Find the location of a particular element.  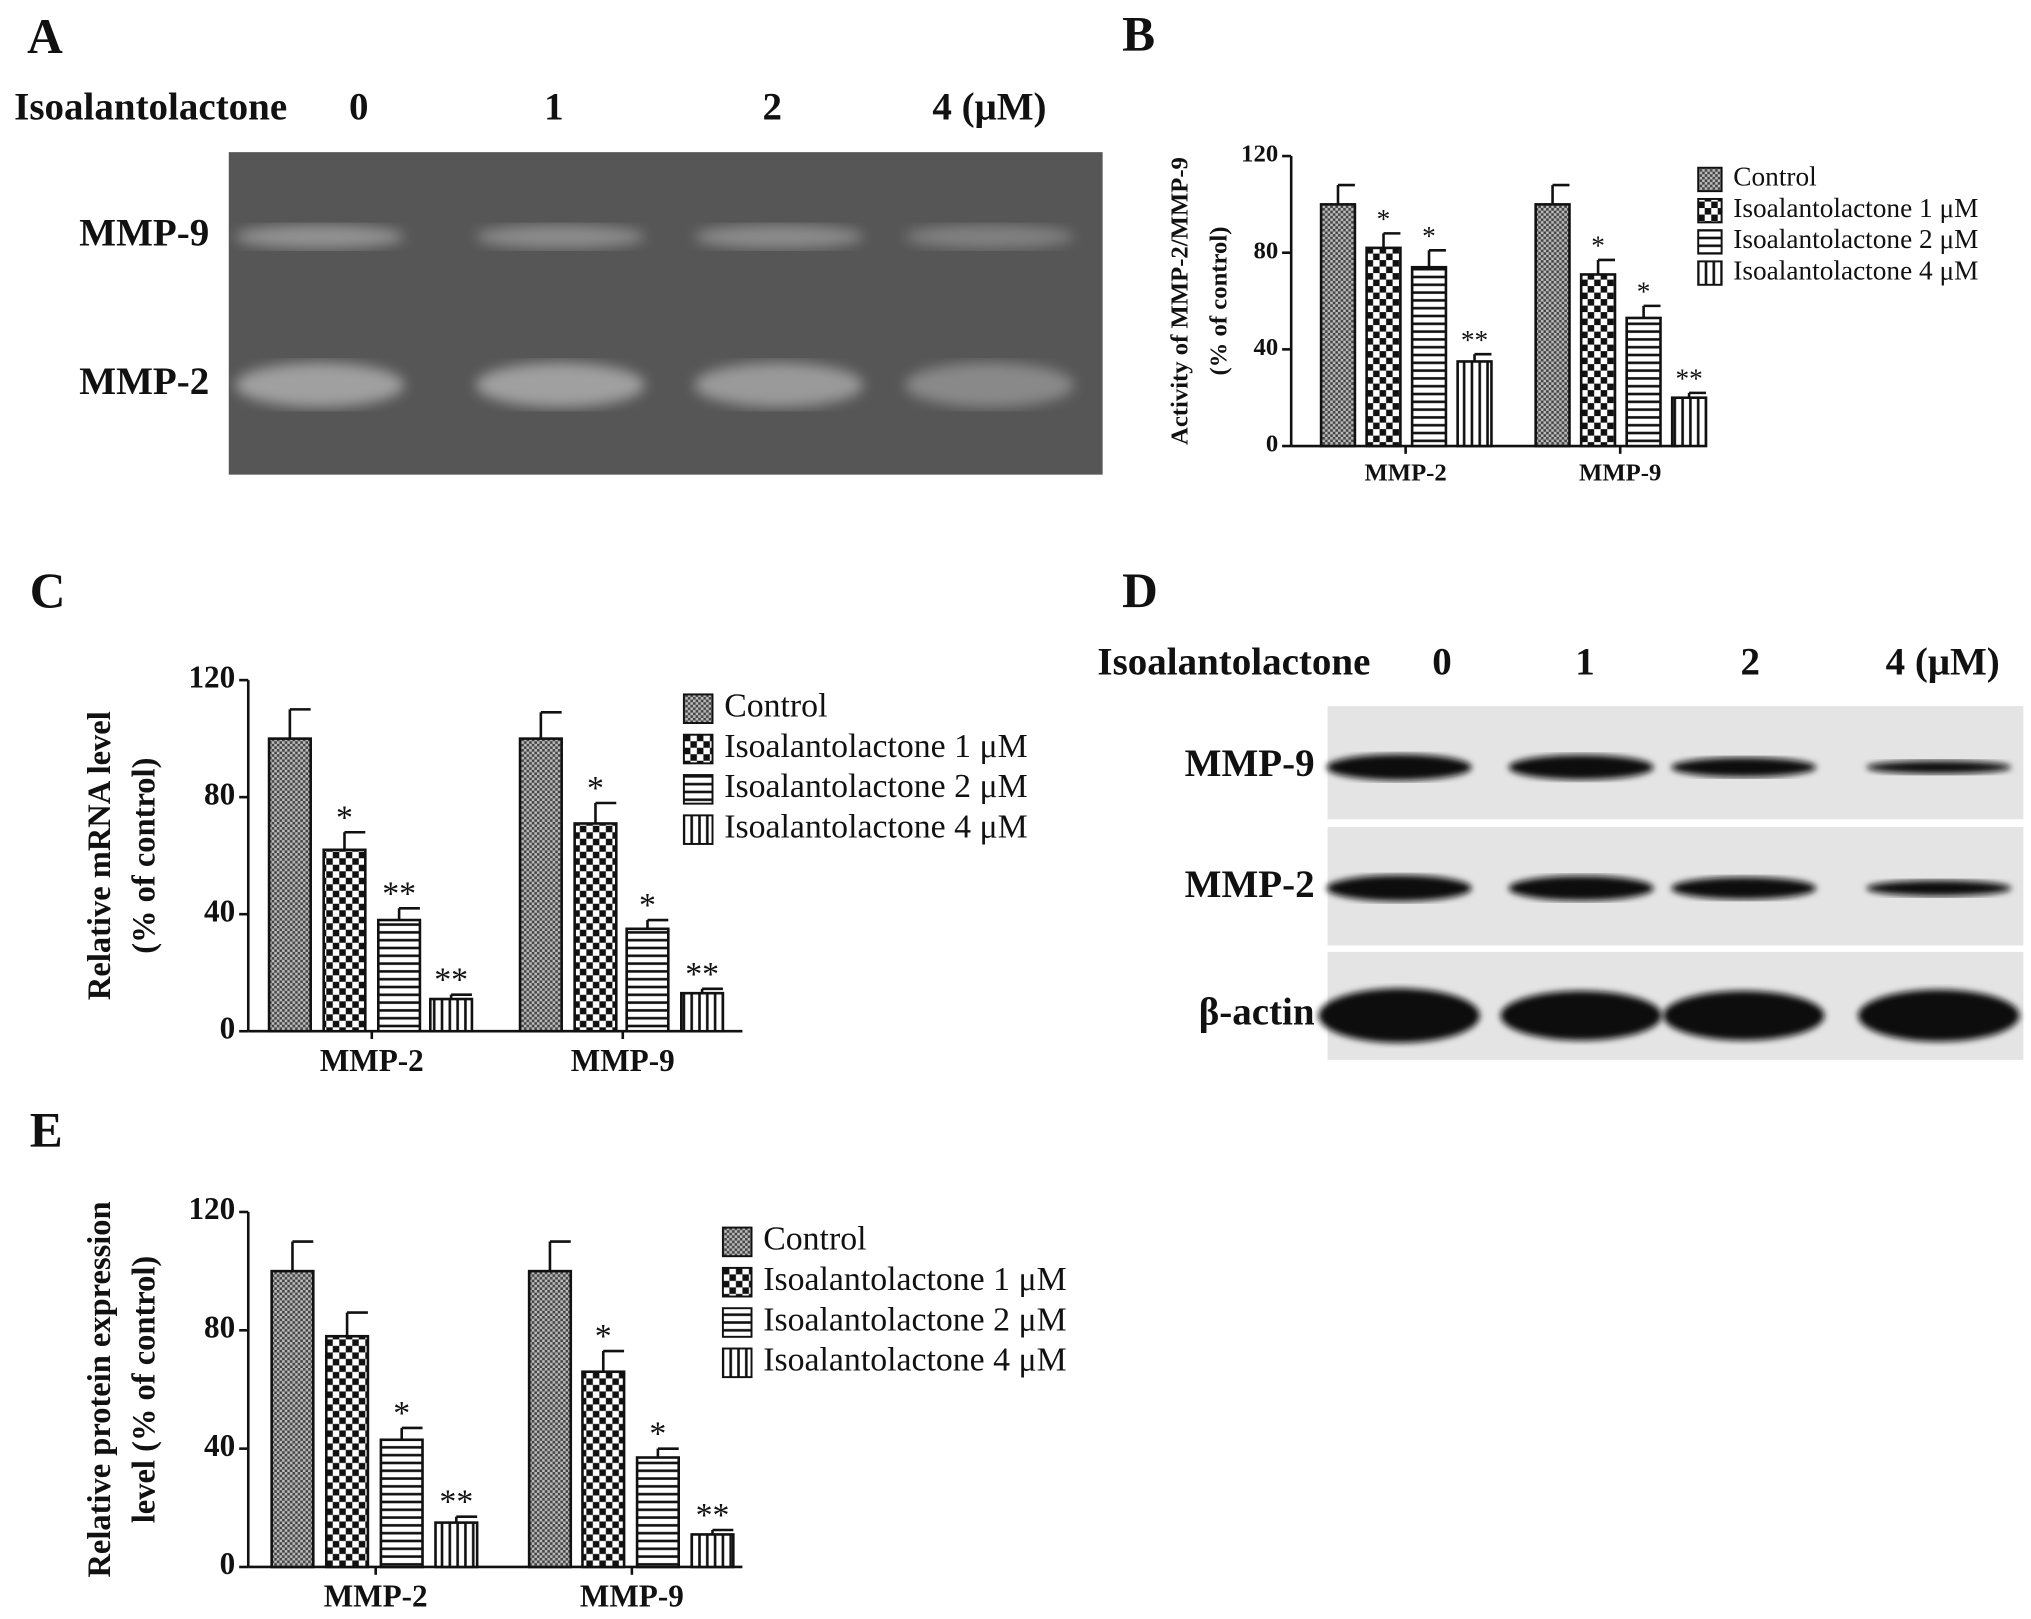

dose-label: 4 (μM) is located at coordinates (1943, 662).